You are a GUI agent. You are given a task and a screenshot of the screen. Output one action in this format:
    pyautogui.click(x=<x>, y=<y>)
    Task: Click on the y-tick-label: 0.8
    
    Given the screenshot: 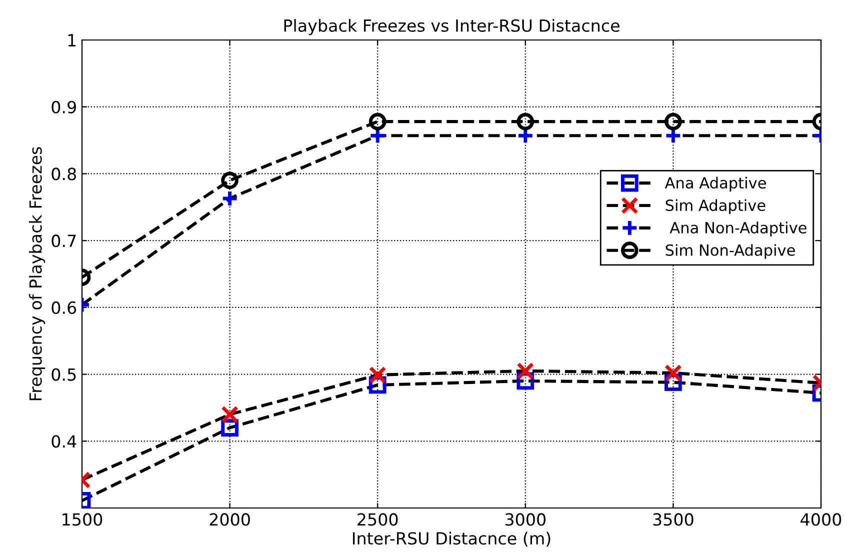 What is the action you would take?
    pyautogui.click(x=64, y=174)
    